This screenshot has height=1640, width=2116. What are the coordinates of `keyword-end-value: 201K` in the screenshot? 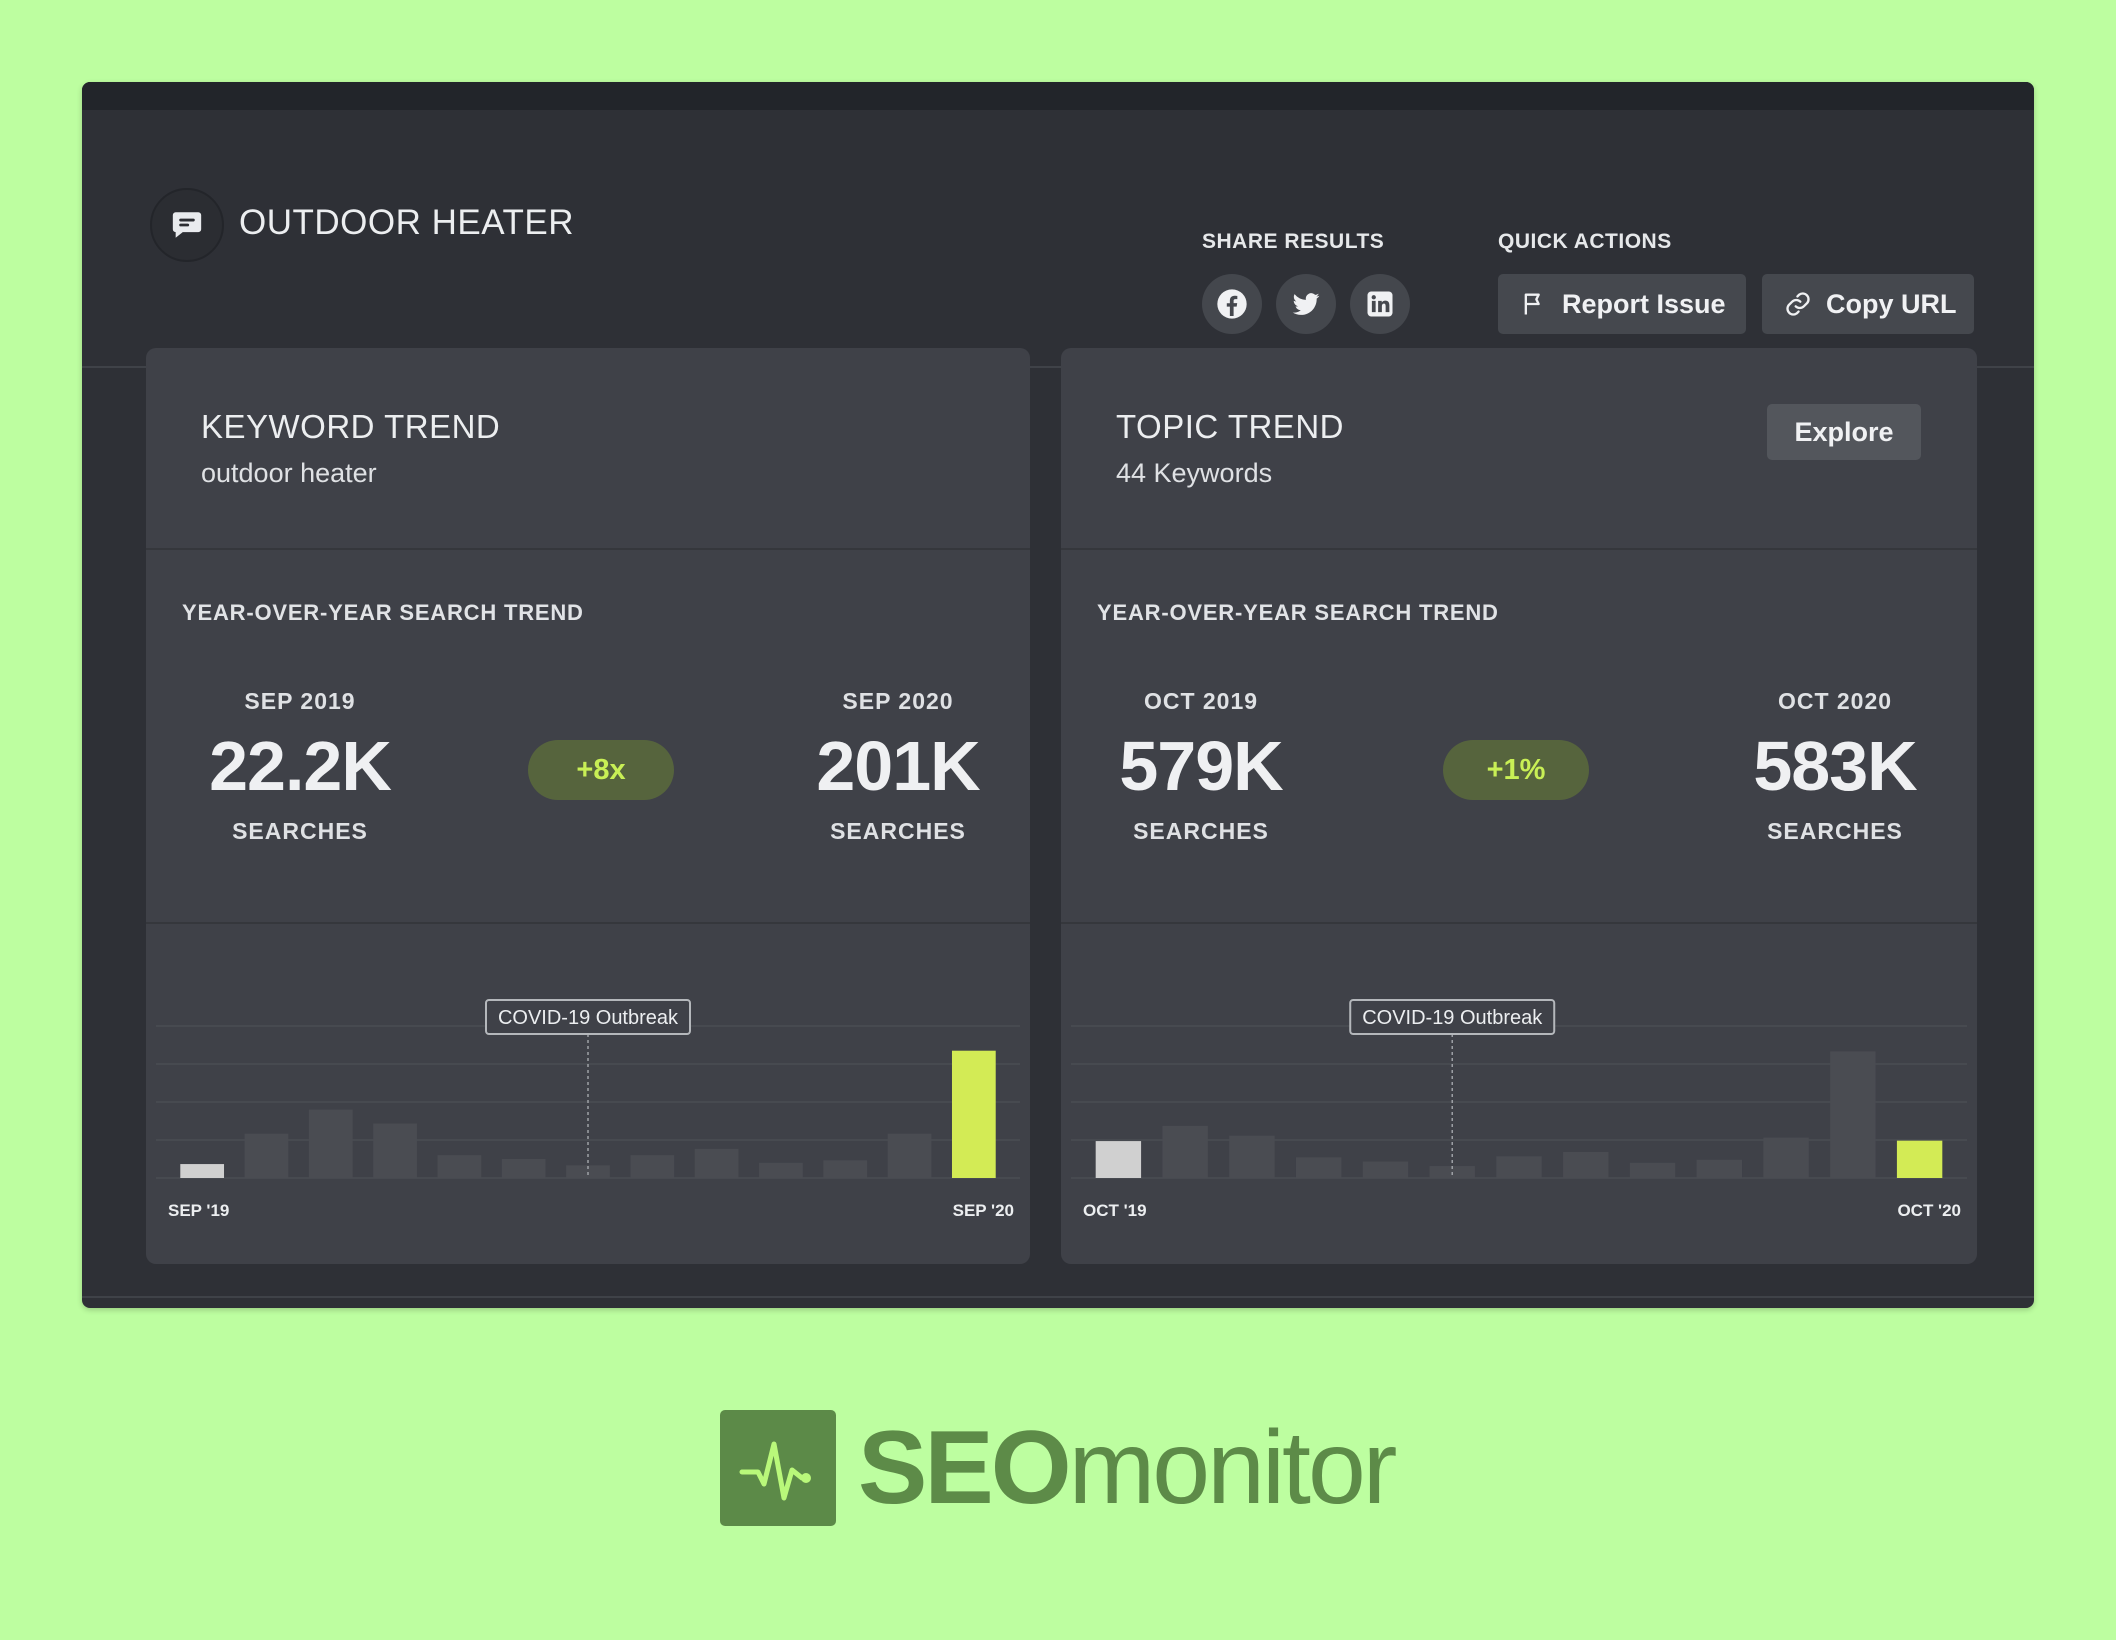 It's located at (898, 766).